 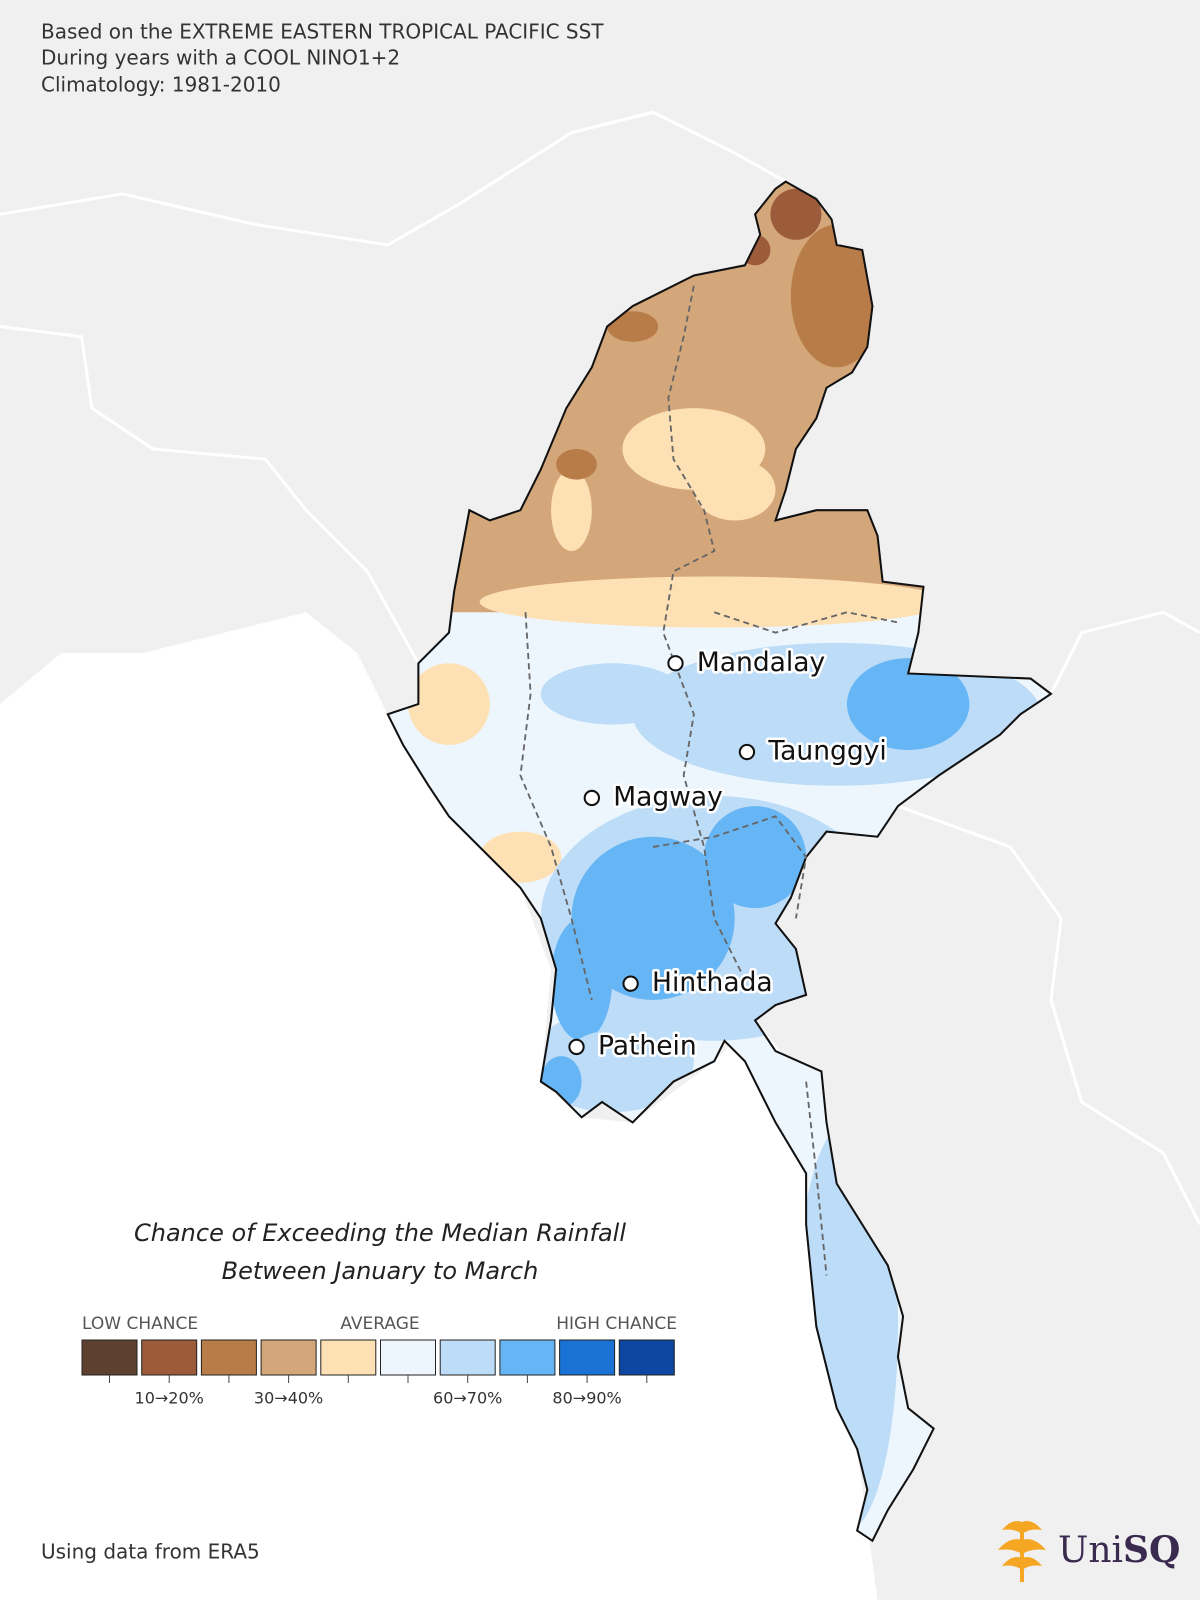 What do you see at coordinates (712, 982) in the screenshot?
I see `city-label: Hinthada` at bounding box center [712, 982].